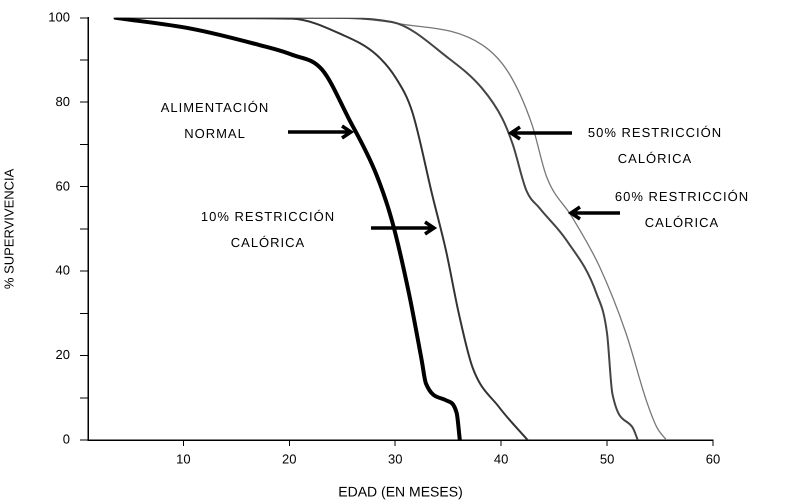 The width and height of the screenshot is (793, 503). What do you see at coordinates (682, 210) in the screenshot?
I see `annotation: 60% RESTRICCIÓN CALÓRICA` at bounding box center [682, 210].